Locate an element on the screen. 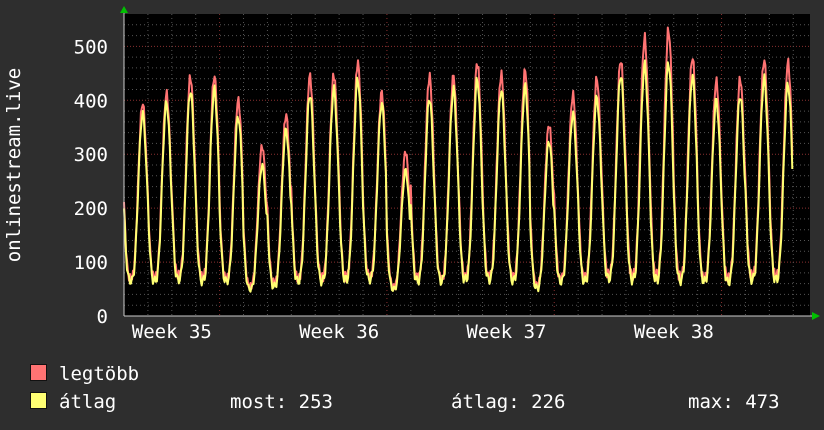 This screenshot has width=824, height=430. x-tick-label: Week 35 is located at coordinates (172, 332).